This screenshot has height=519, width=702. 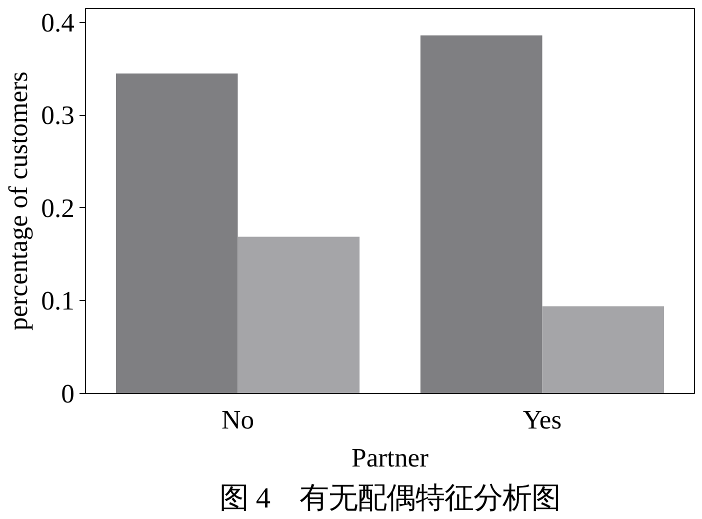 What do you see at coordinates (390, 457) in the screenshot?
I see `x-axis-title: Partner` at bounding box center [390, 457].